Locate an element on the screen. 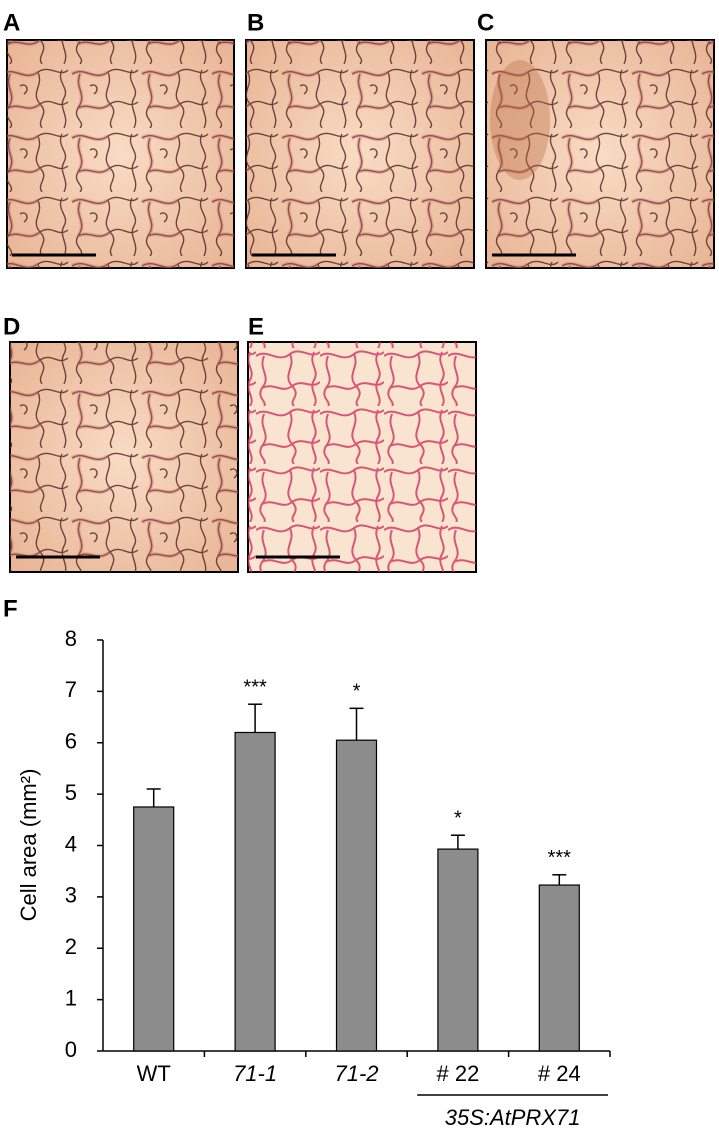 This screenshot has width=719, height=1135. micrograph-b is located at coordinates (360, 154).